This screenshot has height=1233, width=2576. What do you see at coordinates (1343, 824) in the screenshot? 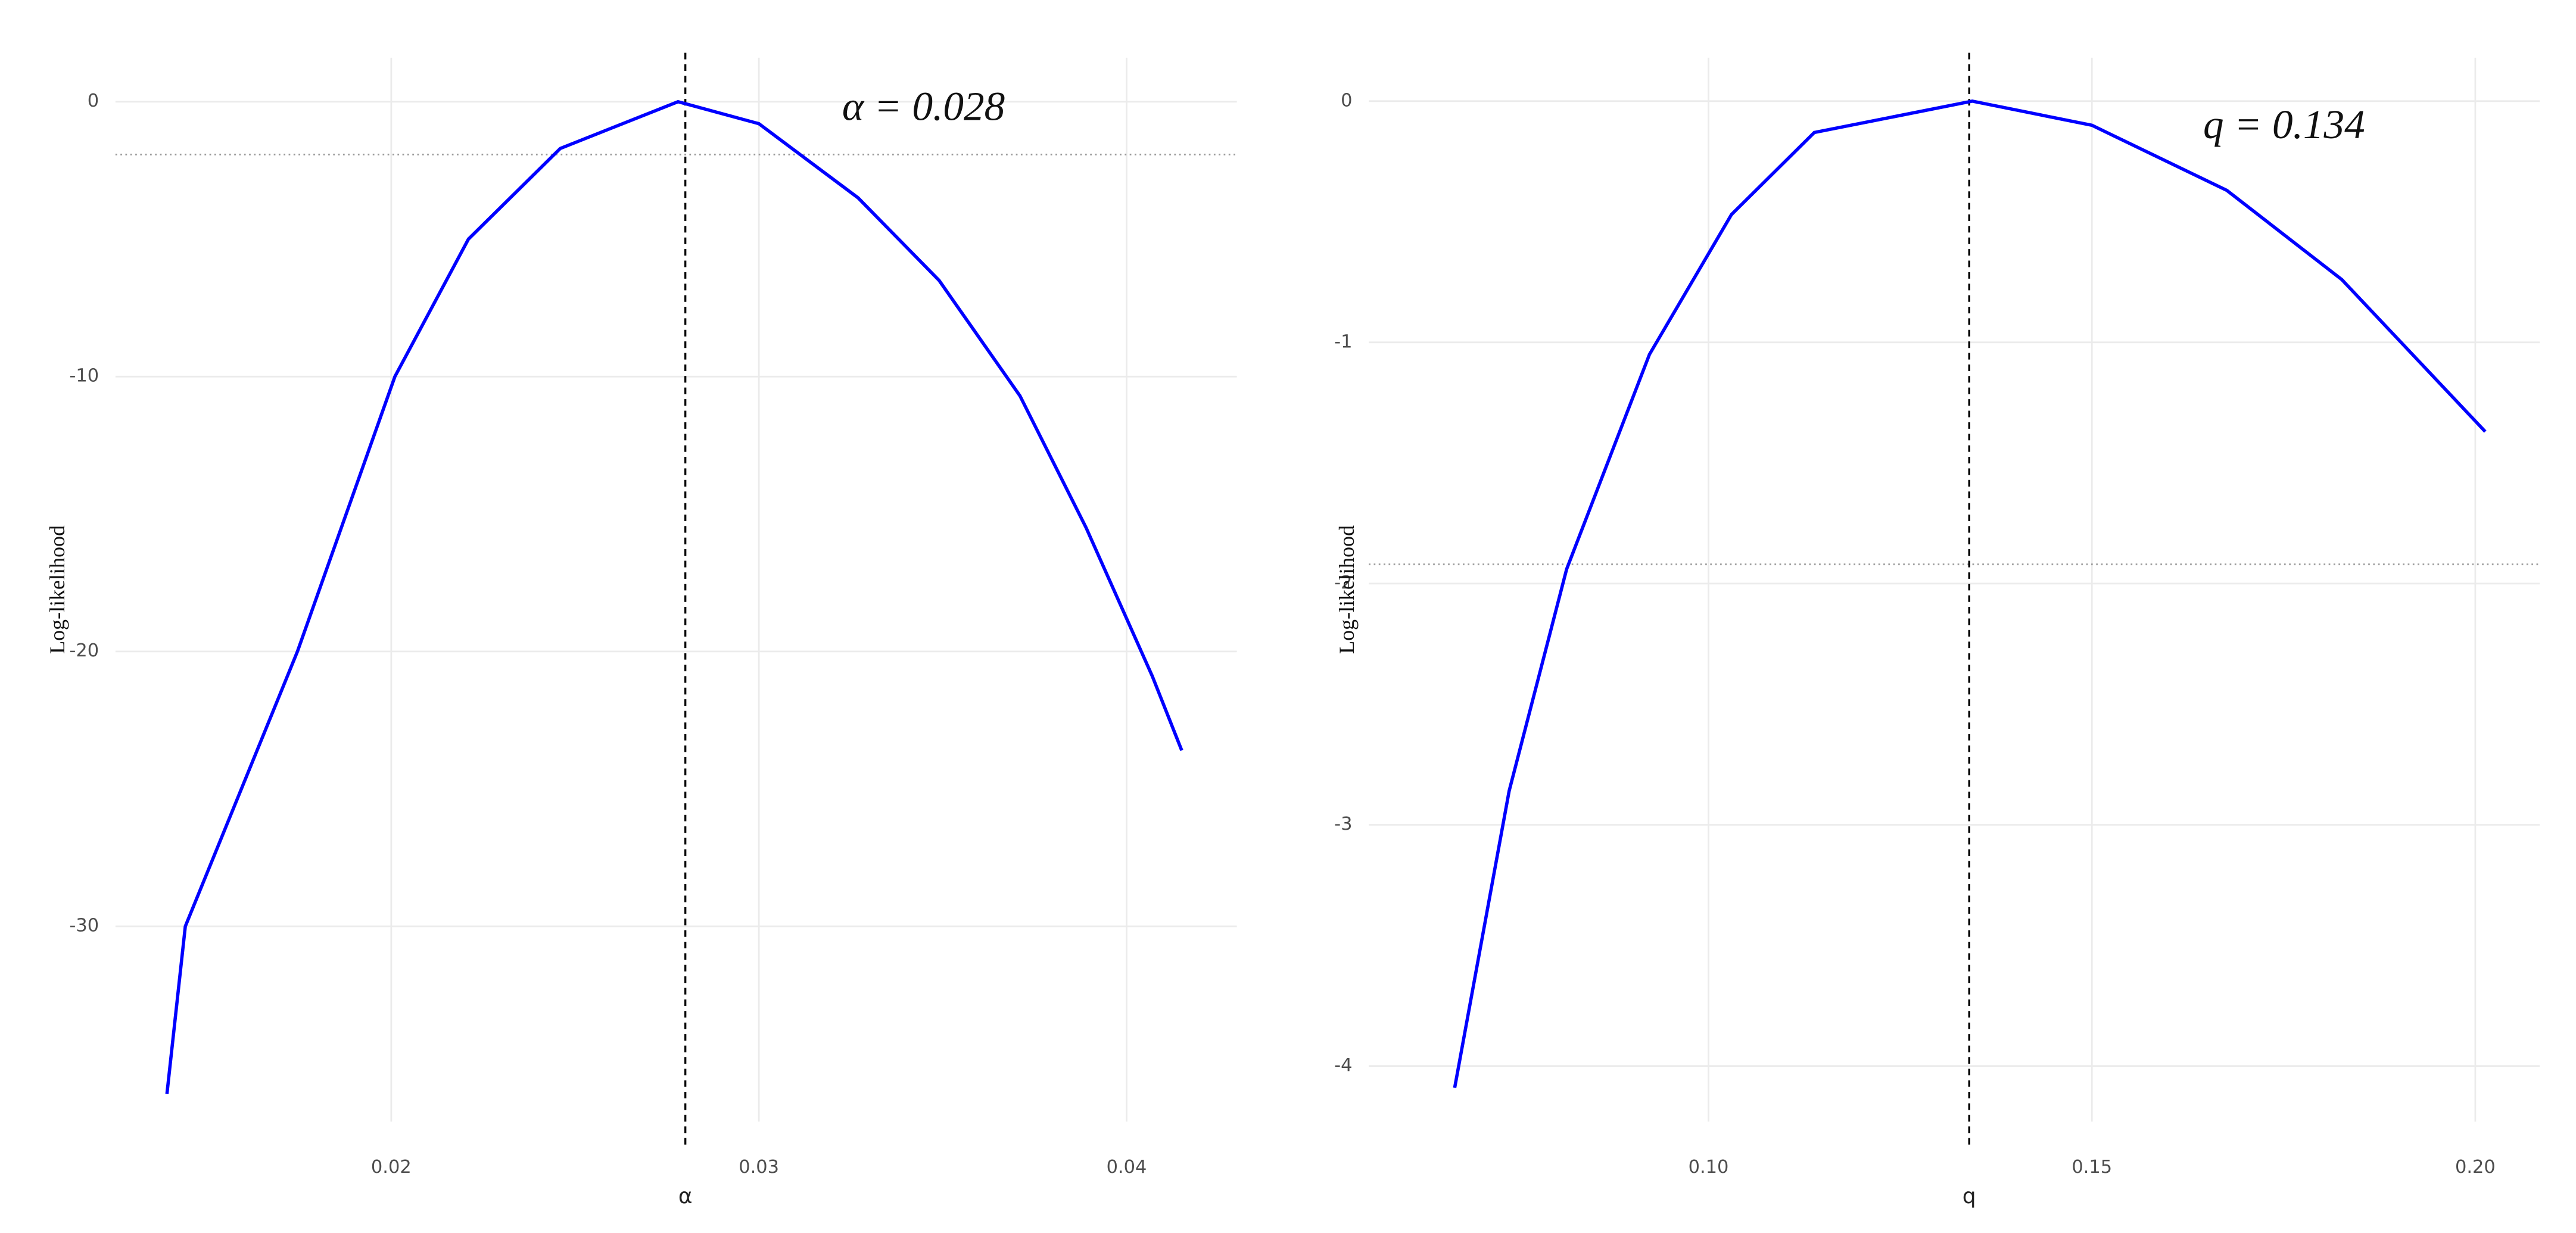
I see `y-tick-label: -3` at bounding box center [1343, 824].